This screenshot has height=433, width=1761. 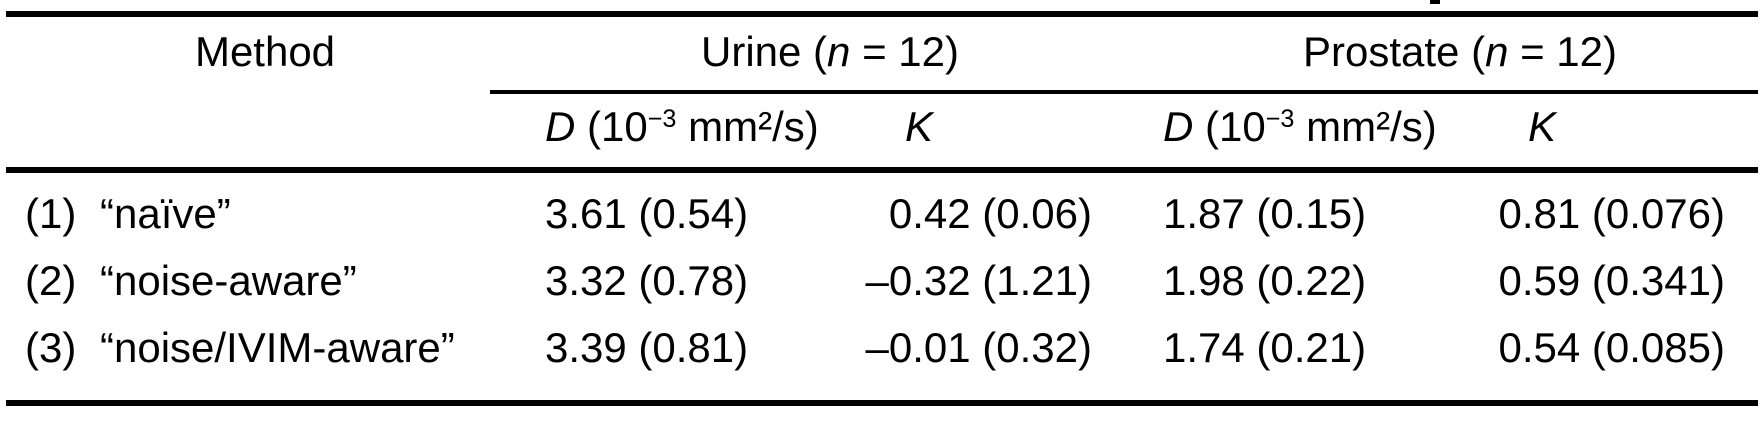 I want to click on column-header-urine-k: K, so click(x=919, y=127).